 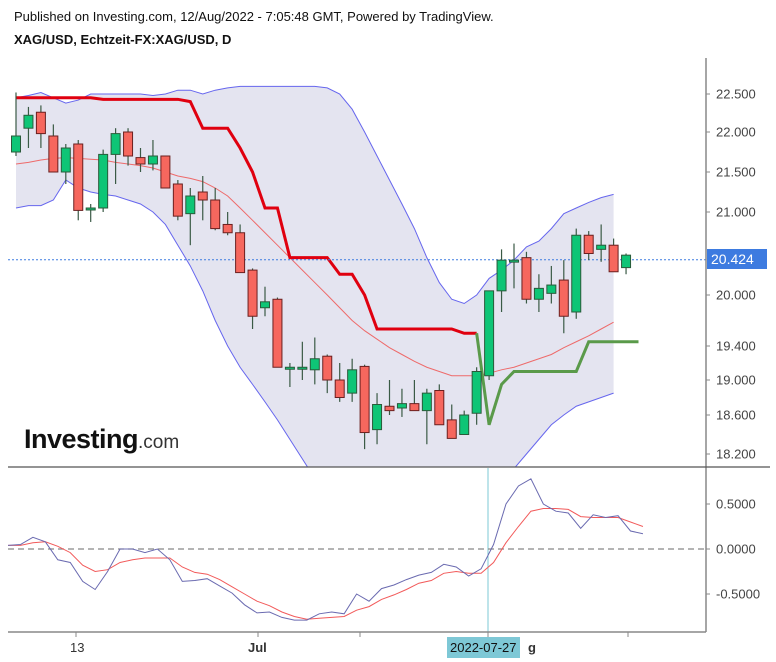 I want to click on macd-tick-label: -0.5000, so click(x=738, y=594).